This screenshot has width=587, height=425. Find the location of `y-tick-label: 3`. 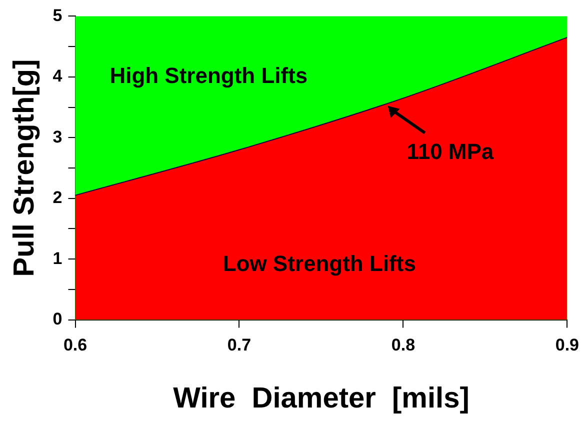

y-tick-label: 3 is located at coordinates (57, 136).